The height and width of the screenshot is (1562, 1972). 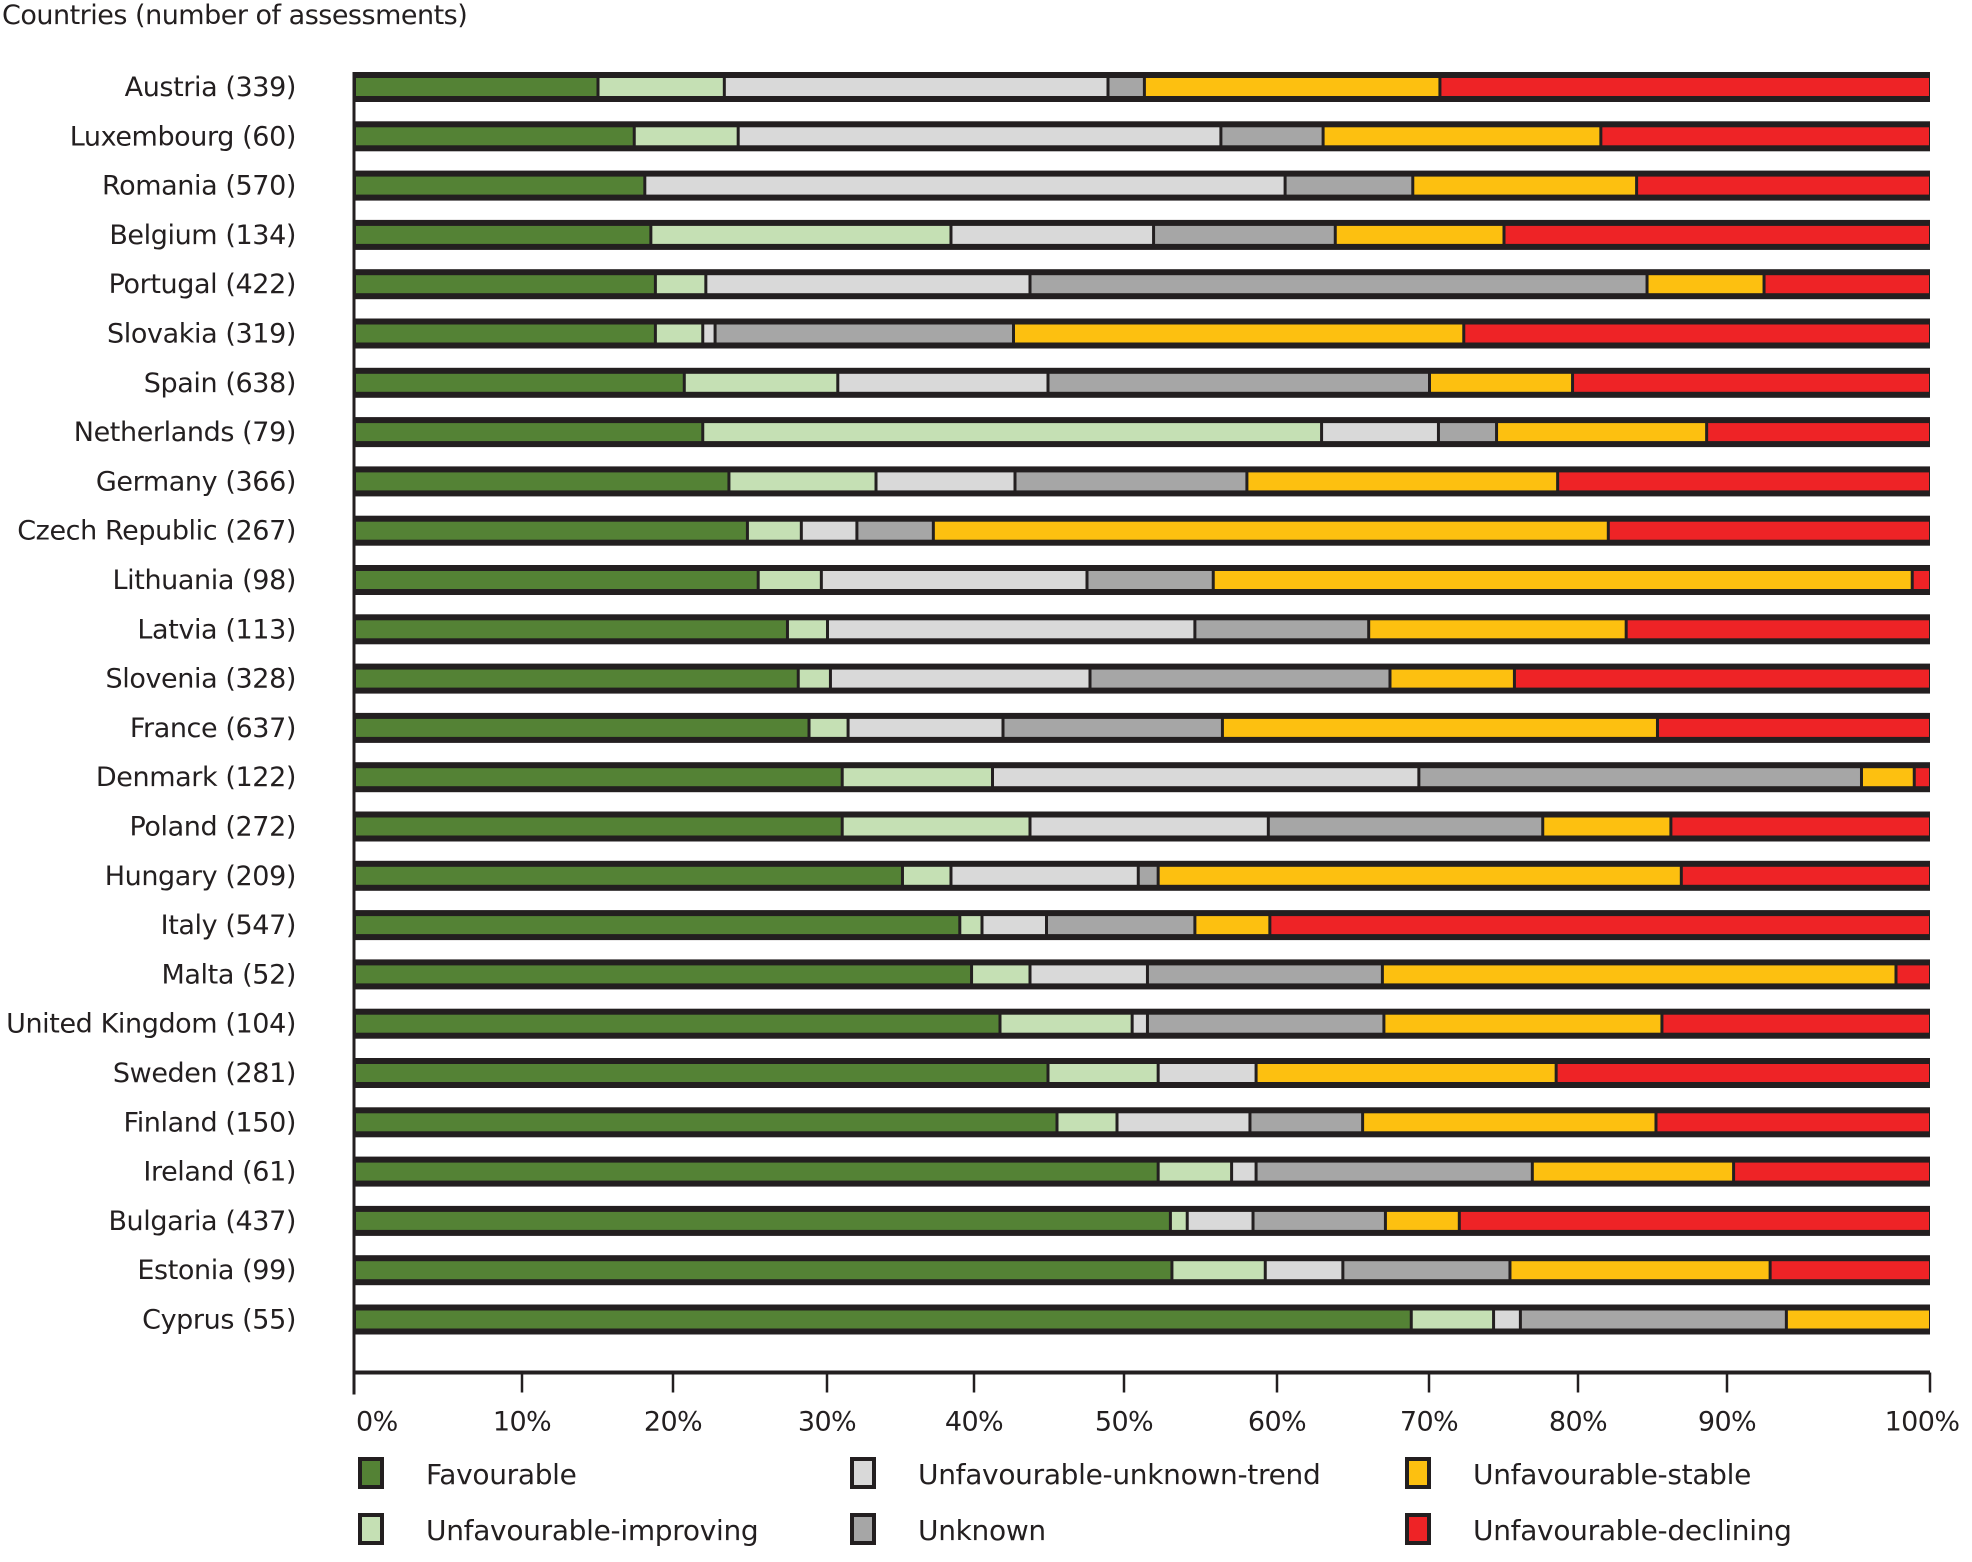 I want to click on category-label: Denmark (122), so click(x=196, y=777).